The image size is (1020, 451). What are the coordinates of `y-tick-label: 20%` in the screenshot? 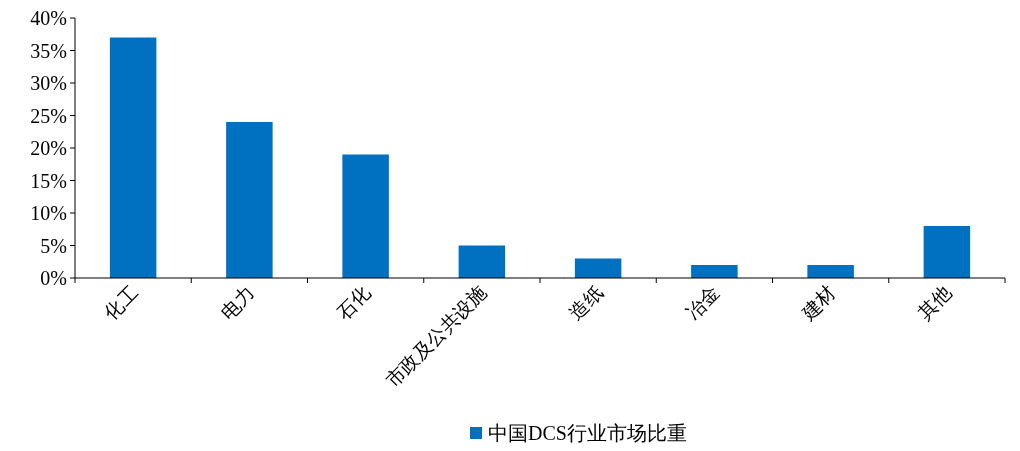 It's located at (48, 148).